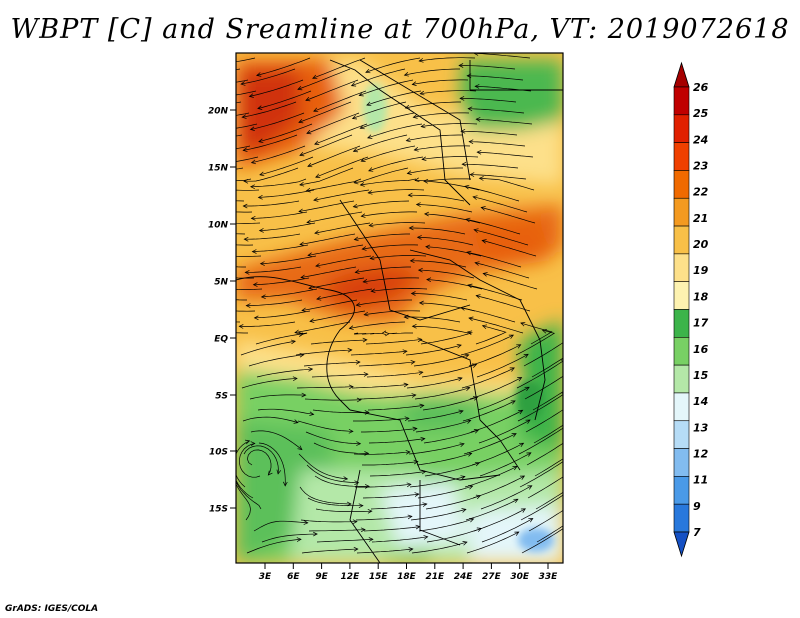 The height and width of the screenshot is (618, 800). I want to click on lat-tick-label: 10S, so click(218, 453).